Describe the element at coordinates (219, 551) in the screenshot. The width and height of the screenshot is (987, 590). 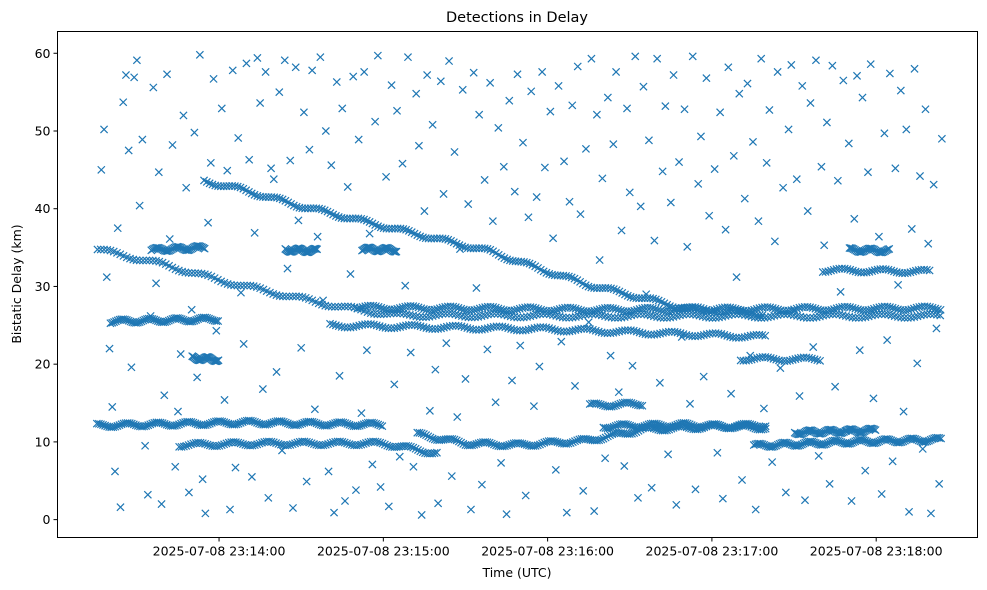
I see `x-tick-label: 2025-07-08 23:14:00` at that location.